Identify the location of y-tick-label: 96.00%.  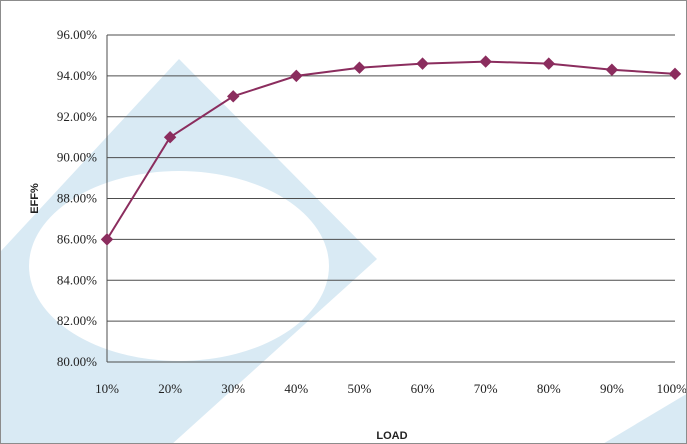
(77, 34).